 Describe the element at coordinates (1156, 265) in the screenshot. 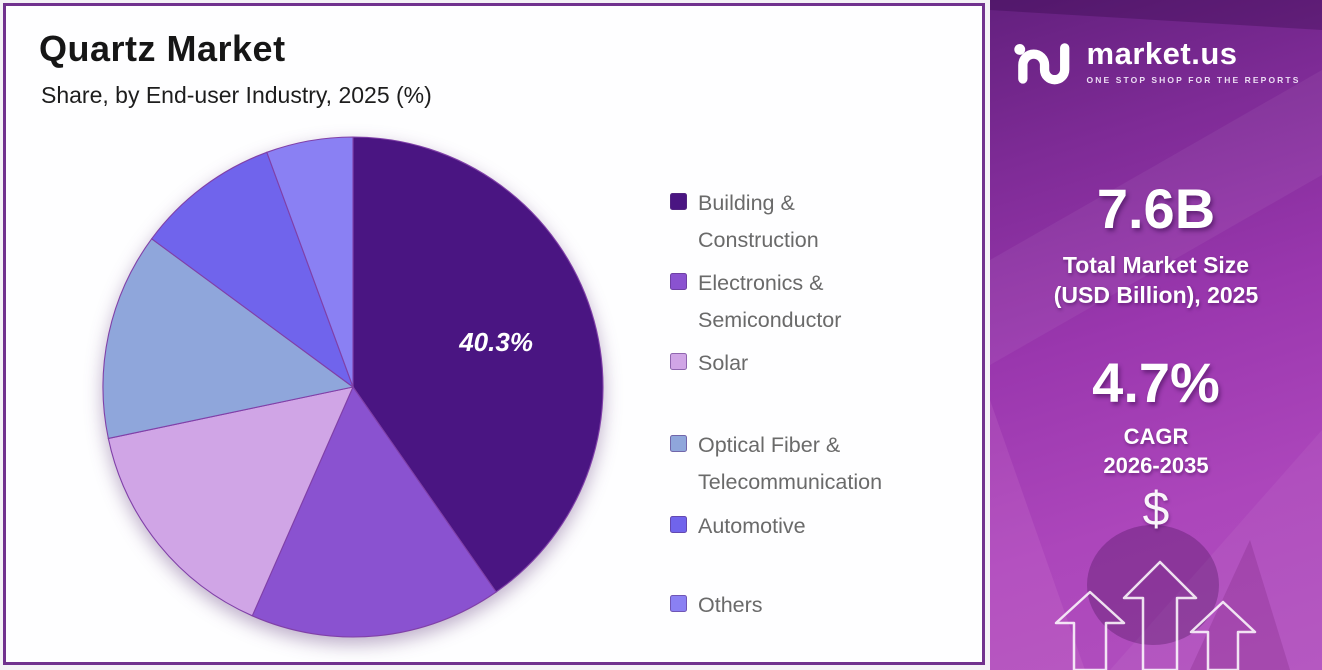

I see `market-size-label-line1: Total Market Size` at that location.